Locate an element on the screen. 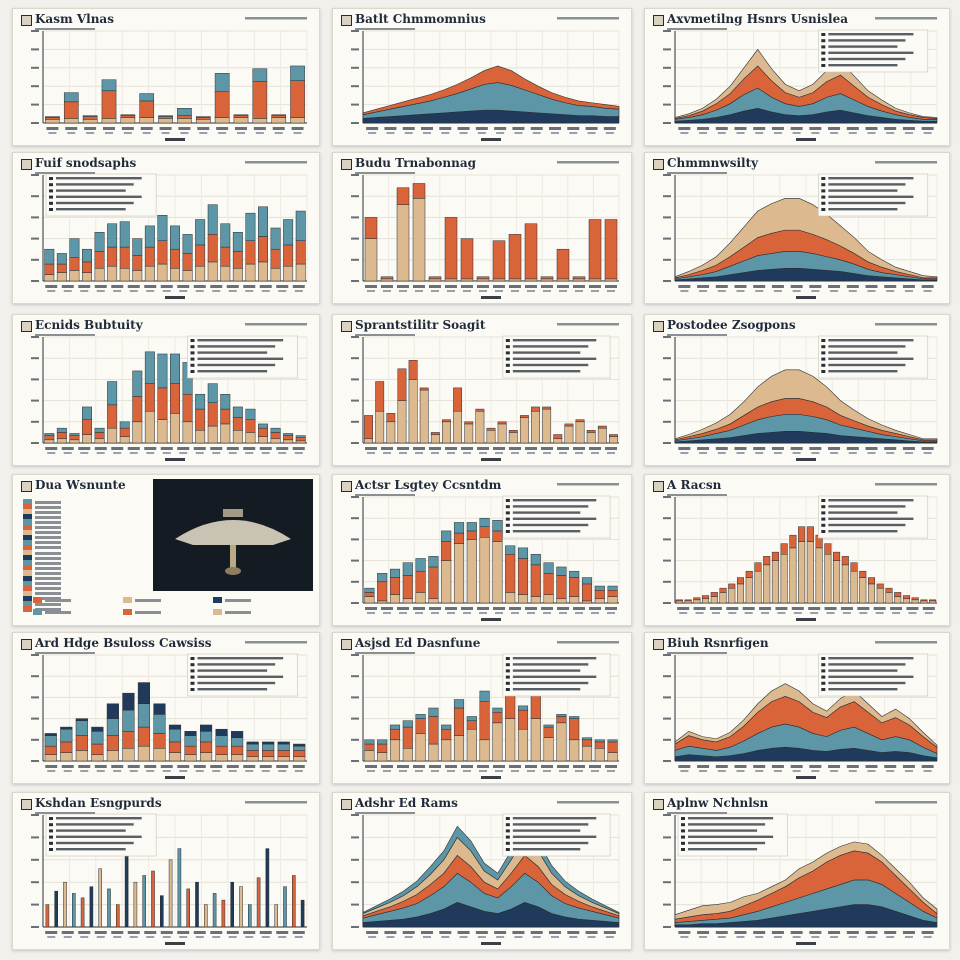 The width and height of the screenshot is (960, 960). panel-title: Sprantstilitr Soagit is located at coordinates (420, 325).